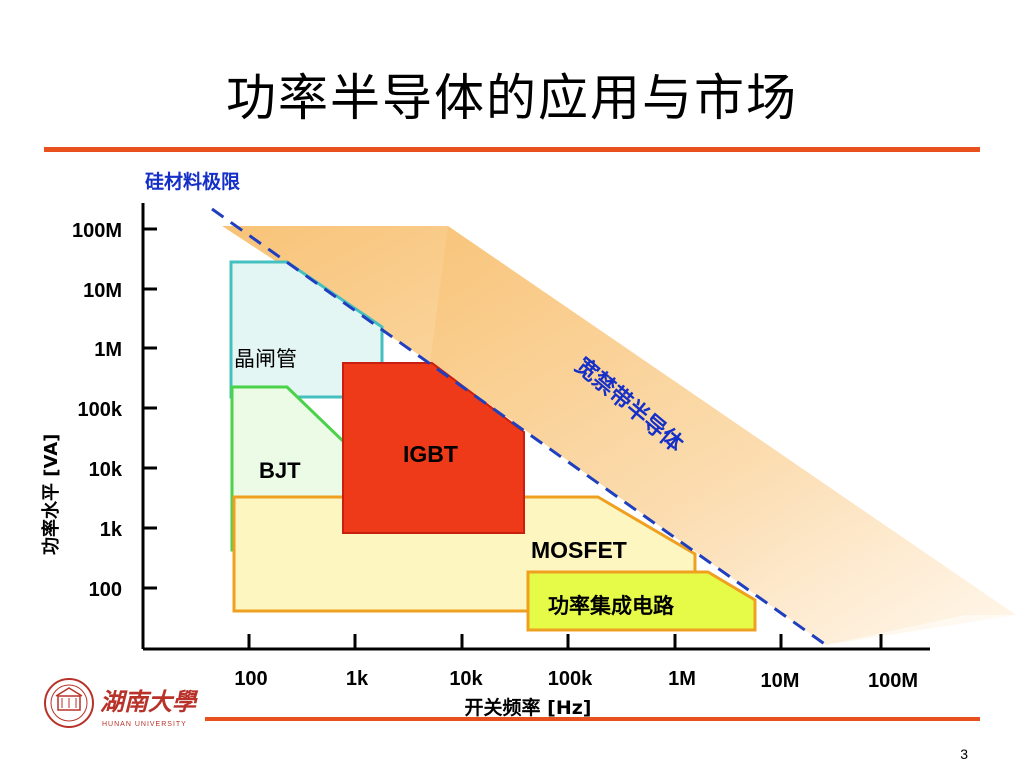  What do you see at coordinates (682, 679) in the screenshot?
I see `x-tick-label: 1M` at bounding box center [682, 679].